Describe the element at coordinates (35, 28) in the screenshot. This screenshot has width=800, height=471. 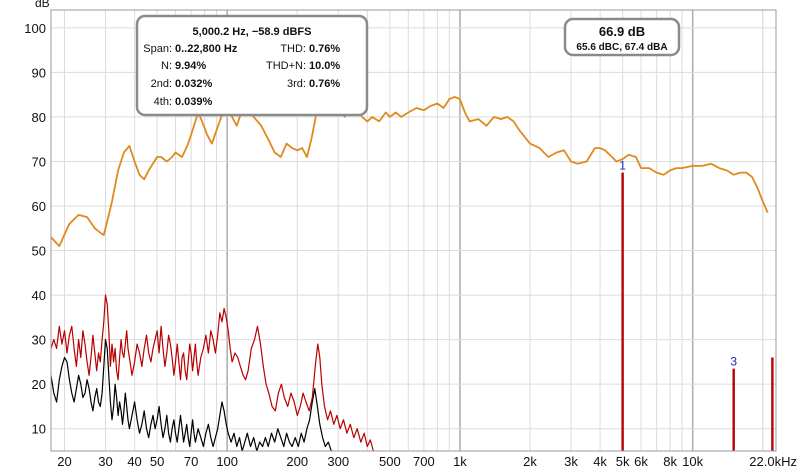
I see `y-tick-100: 100` at that location.